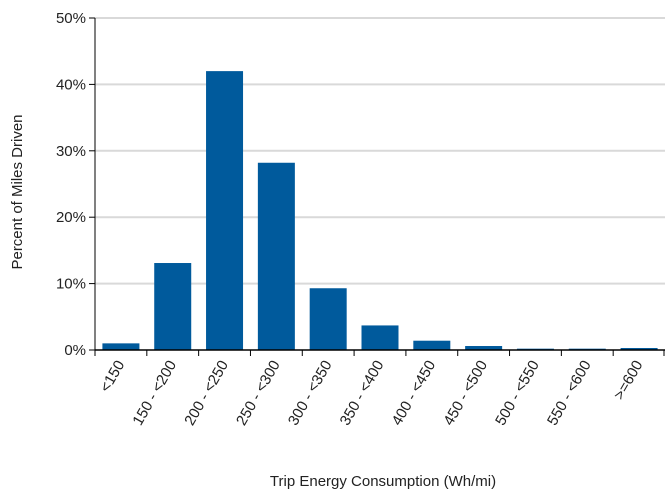 This screenshot has height=493, width=665. Describe the element at coordinates (17, 191) in the screenshot. I see `y-axis-title: Percent of Miles Driven` at that location.